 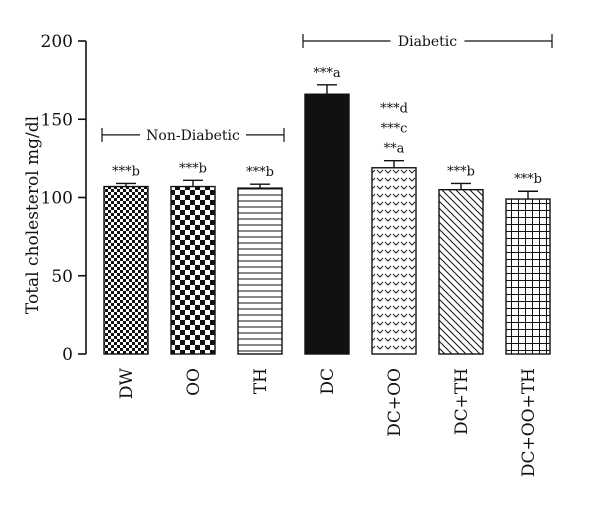 What do you see at coordinates (461, 271) in the screenshot?
I see `bar-dc-th` at bounding box center [461, 271].